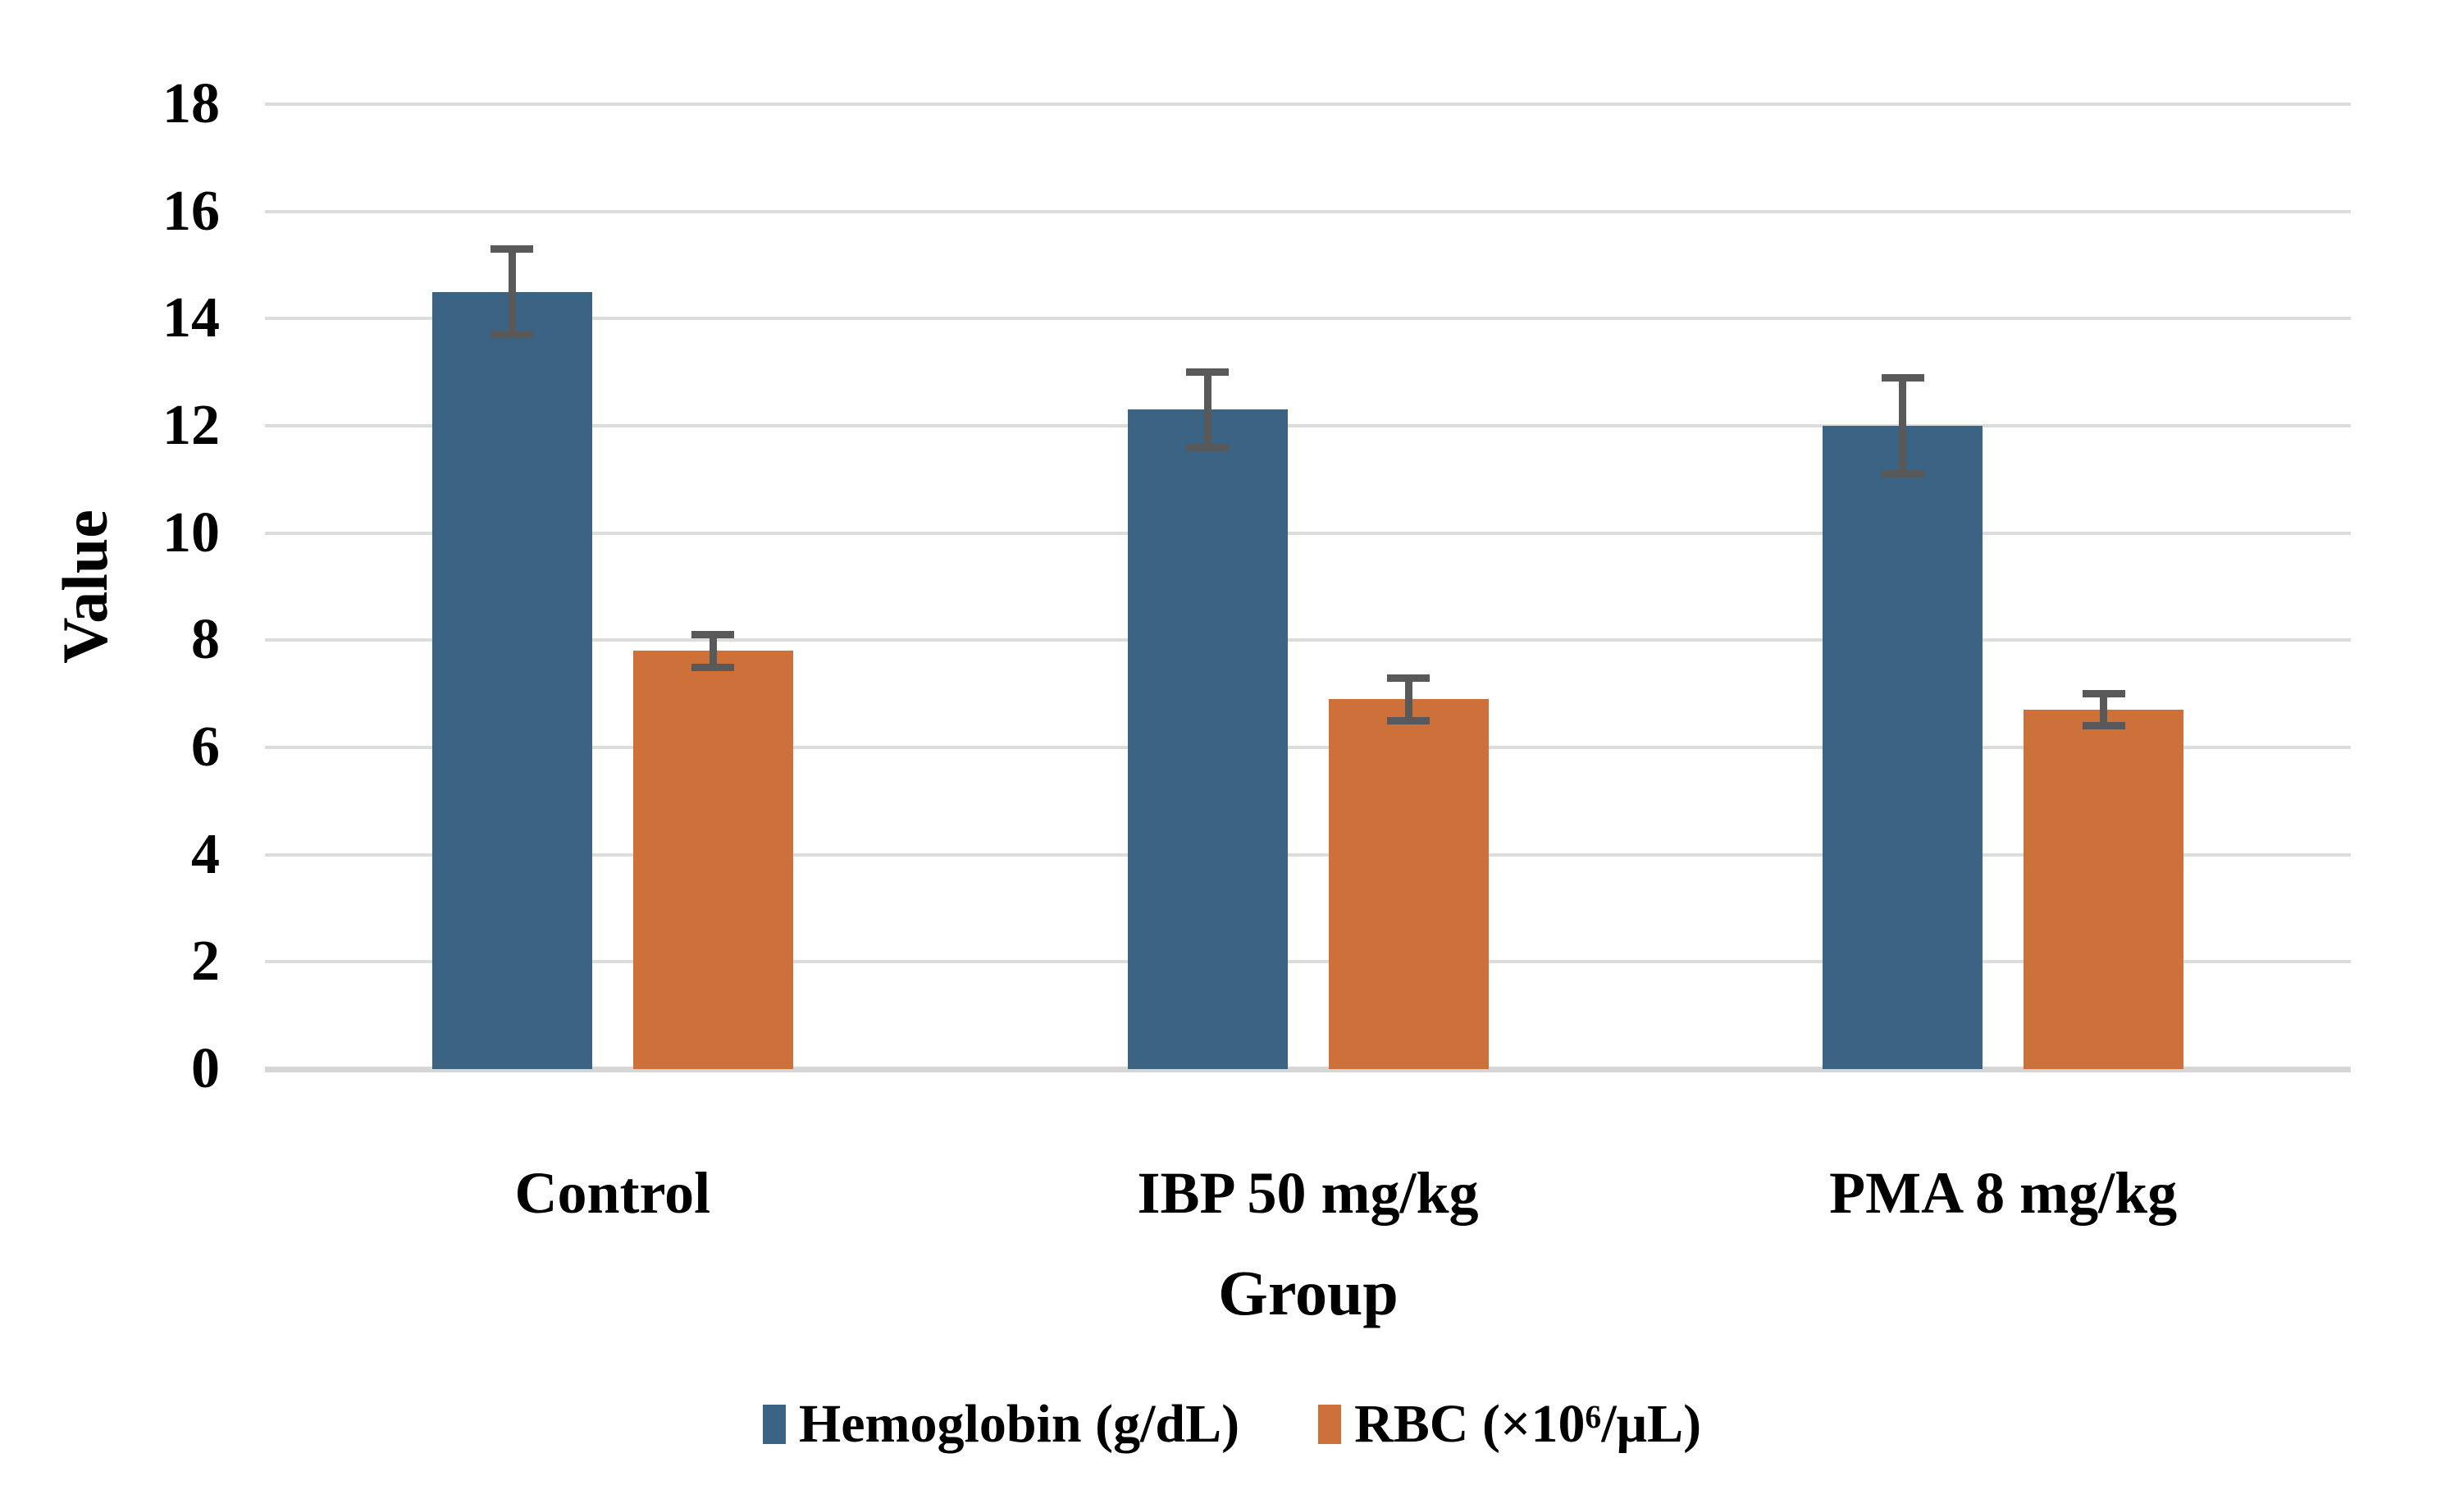  What do you see at coordinates (1308, 1193) in the screenshot?
I see `x-tick-label-2: IBP 50 mg/kg` at bounding box center [1308, 1193].